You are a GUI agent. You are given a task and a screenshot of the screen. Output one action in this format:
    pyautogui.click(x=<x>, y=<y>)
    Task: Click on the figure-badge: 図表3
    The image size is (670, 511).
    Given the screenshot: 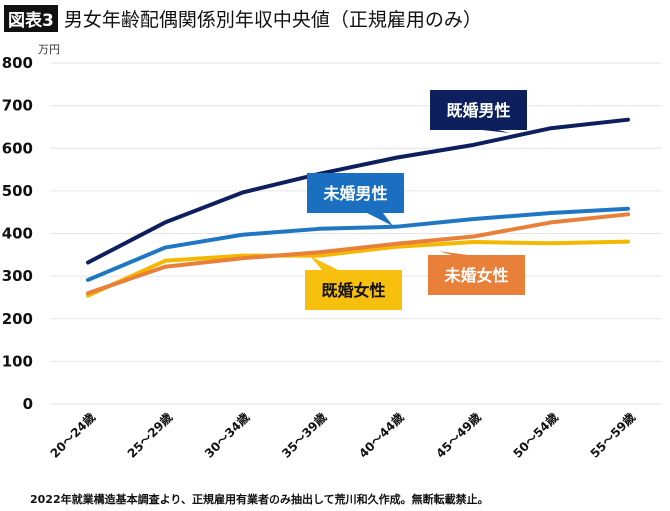 What is the action you would take?
    pyautogui.click(x=31, y=18)
    